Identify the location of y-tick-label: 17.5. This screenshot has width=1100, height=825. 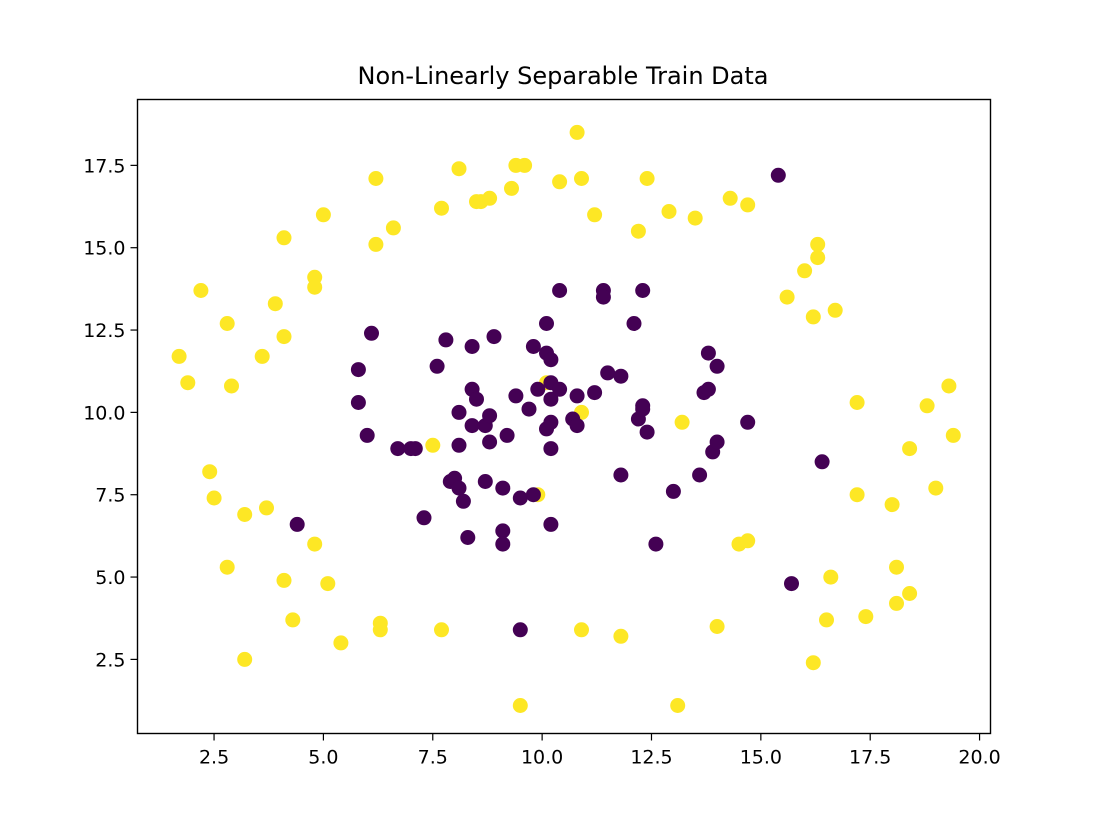
(104, 166).